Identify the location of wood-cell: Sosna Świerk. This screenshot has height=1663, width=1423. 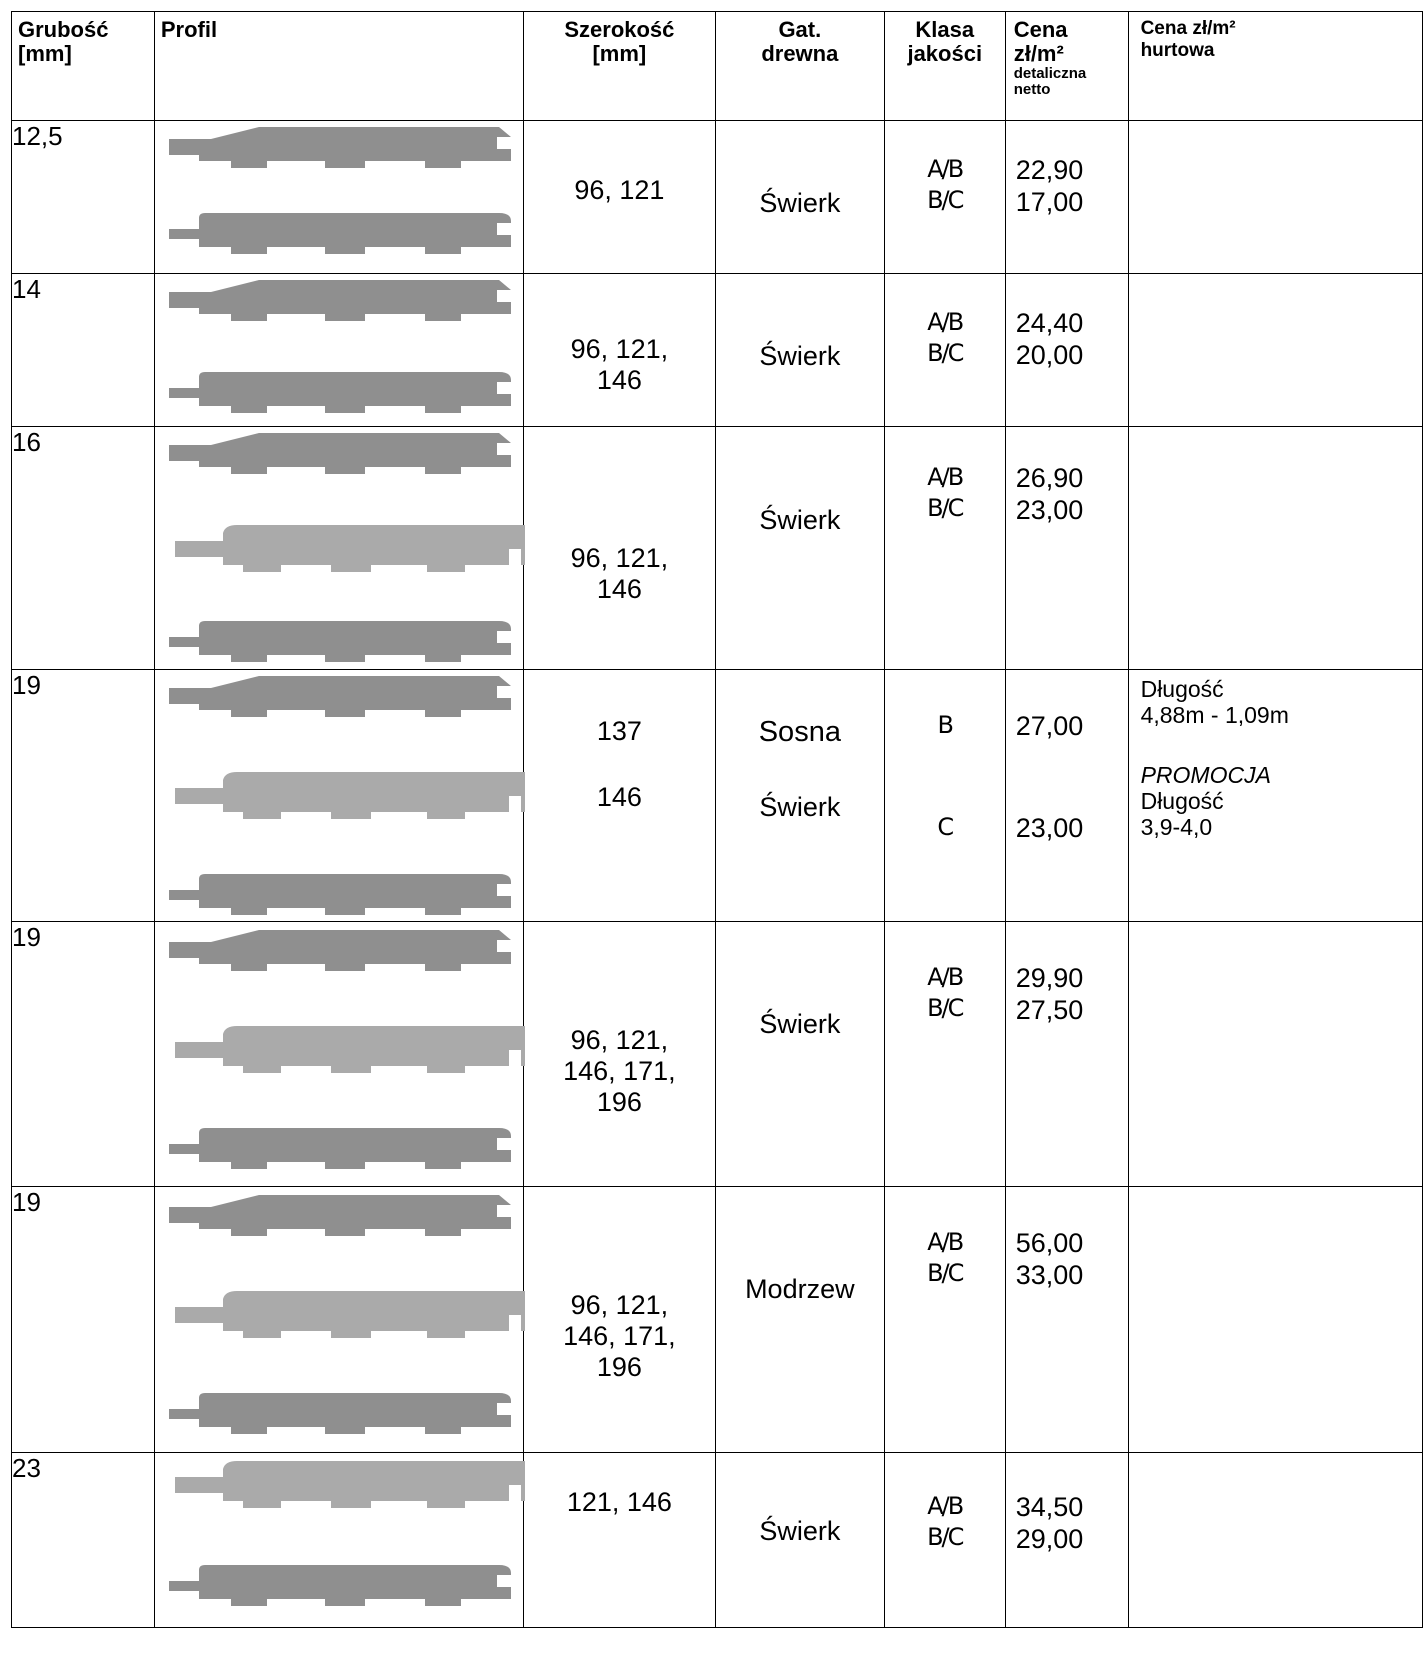
(799, 795).